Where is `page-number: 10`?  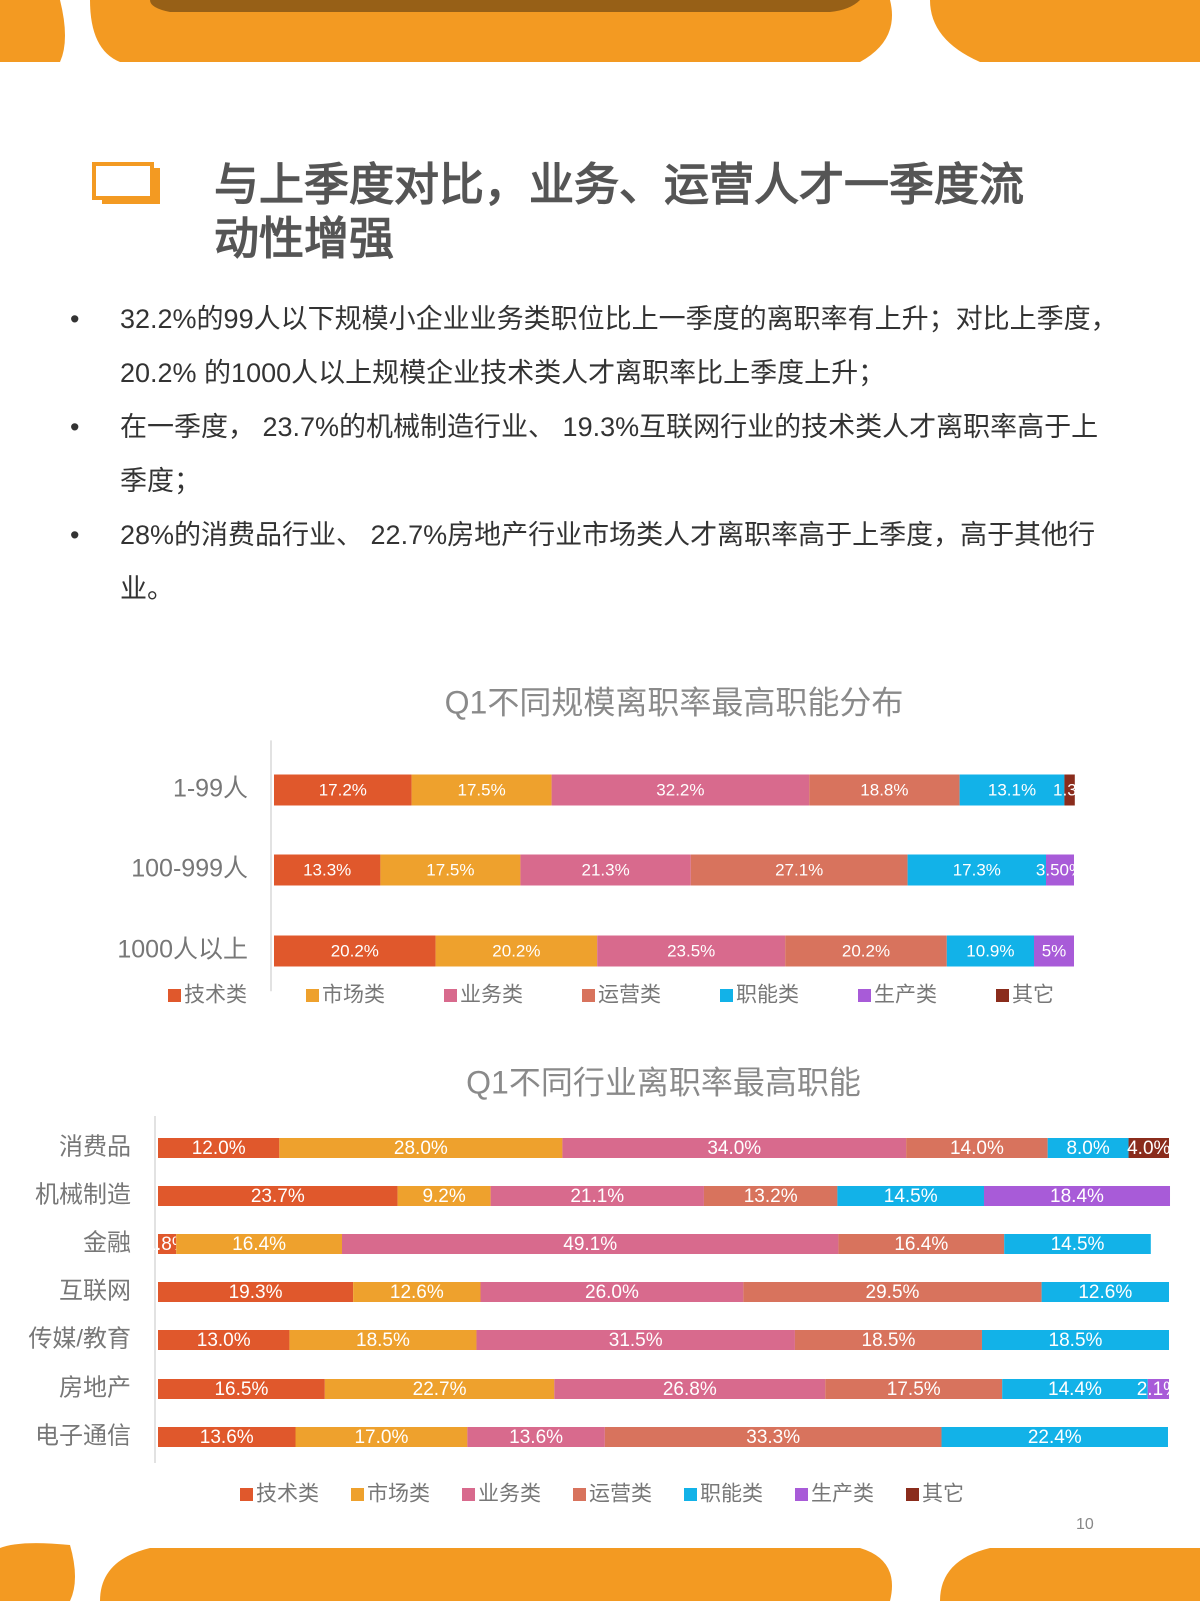
page-number: 10 is located at coordinates (1085, 1524).